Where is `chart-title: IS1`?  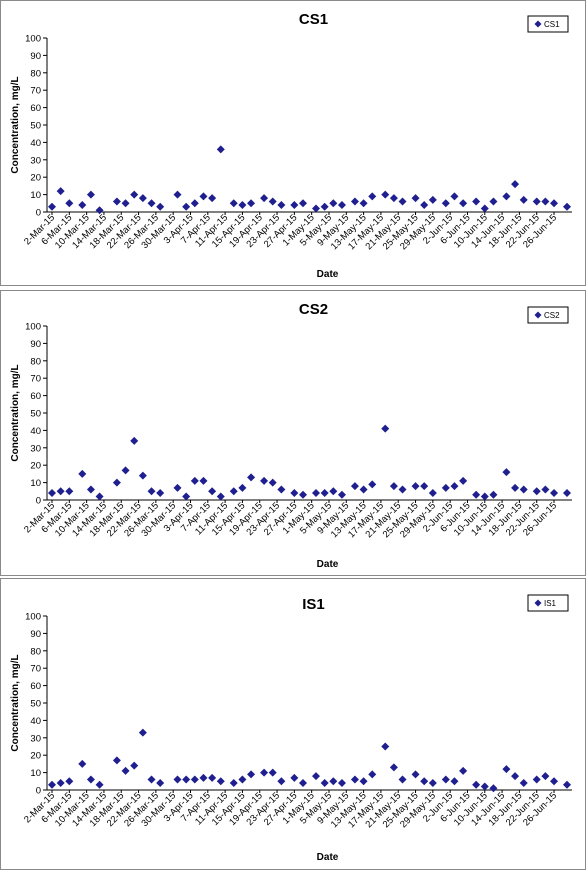
chart-title: IS1 is located at coordinates (313, 604).